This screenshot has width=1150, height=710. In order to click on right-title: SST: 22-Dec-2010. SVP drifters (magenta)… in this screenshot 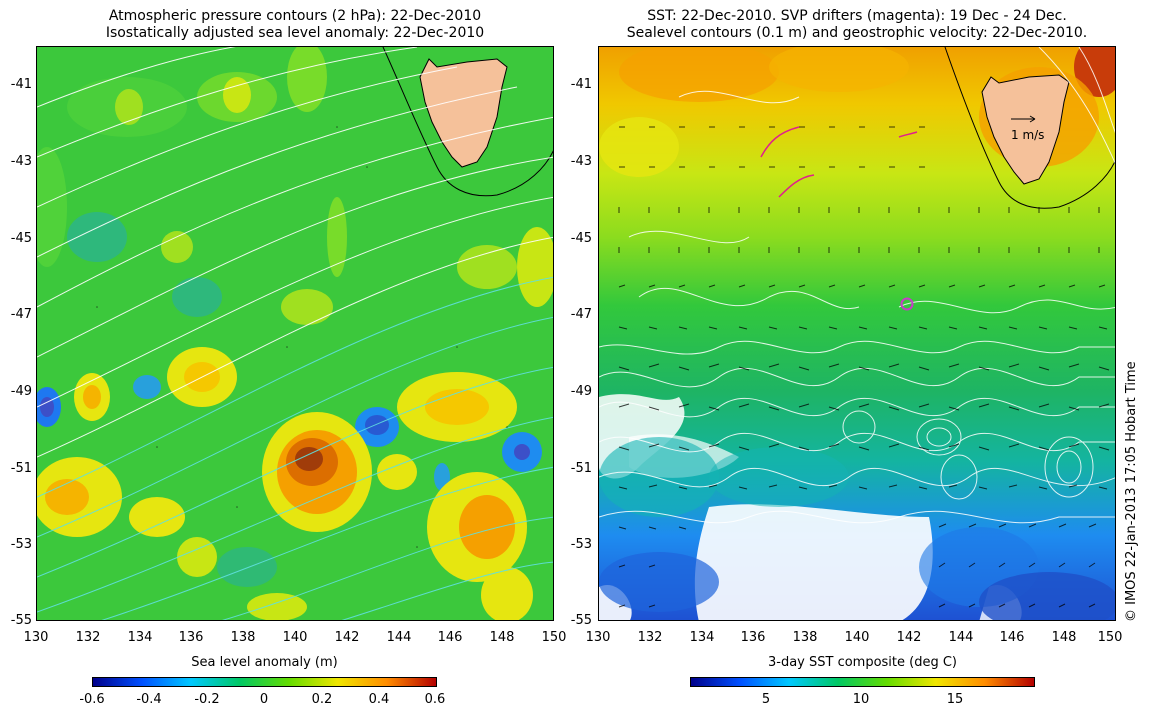, I will do `click(857, 25)`.